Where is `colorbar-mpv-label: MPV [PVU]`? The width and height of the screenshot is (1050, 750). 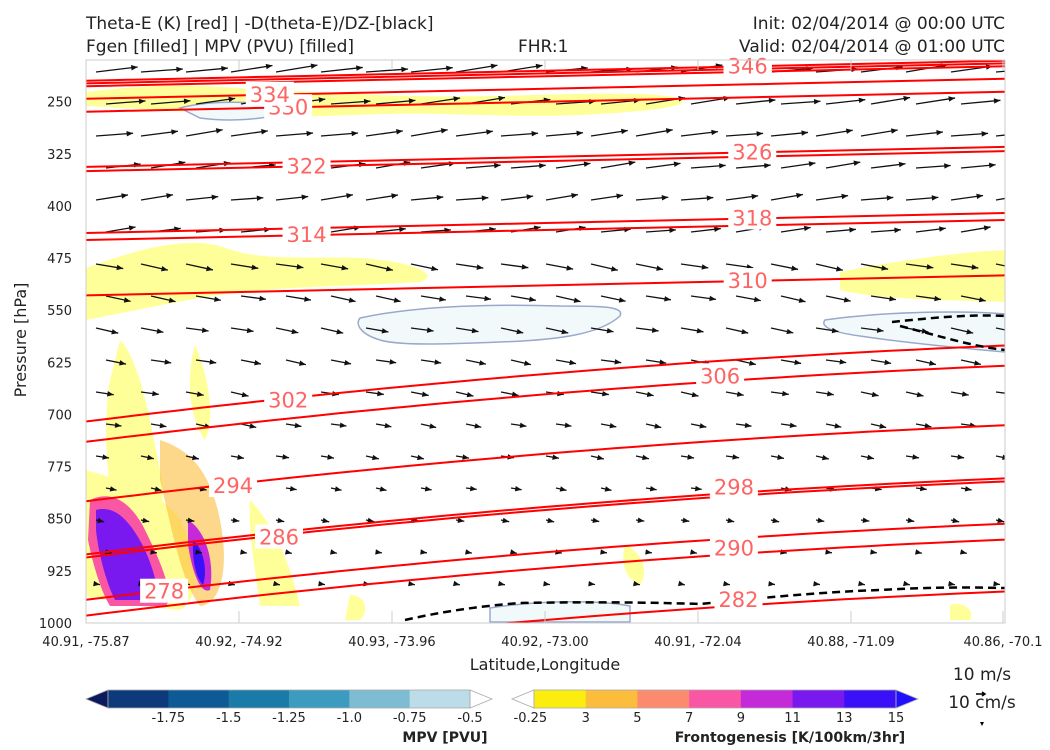
colorbar-mpv-label: MPV [PVU] is located at coordinates (444, 738).